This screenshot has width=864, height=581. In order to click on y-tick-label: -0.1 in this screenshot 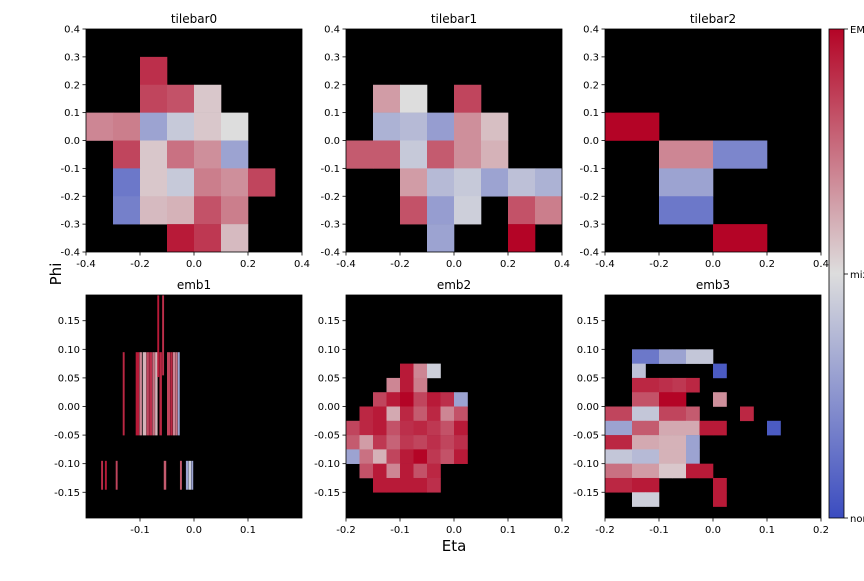, I will do `click(589, 169)`.